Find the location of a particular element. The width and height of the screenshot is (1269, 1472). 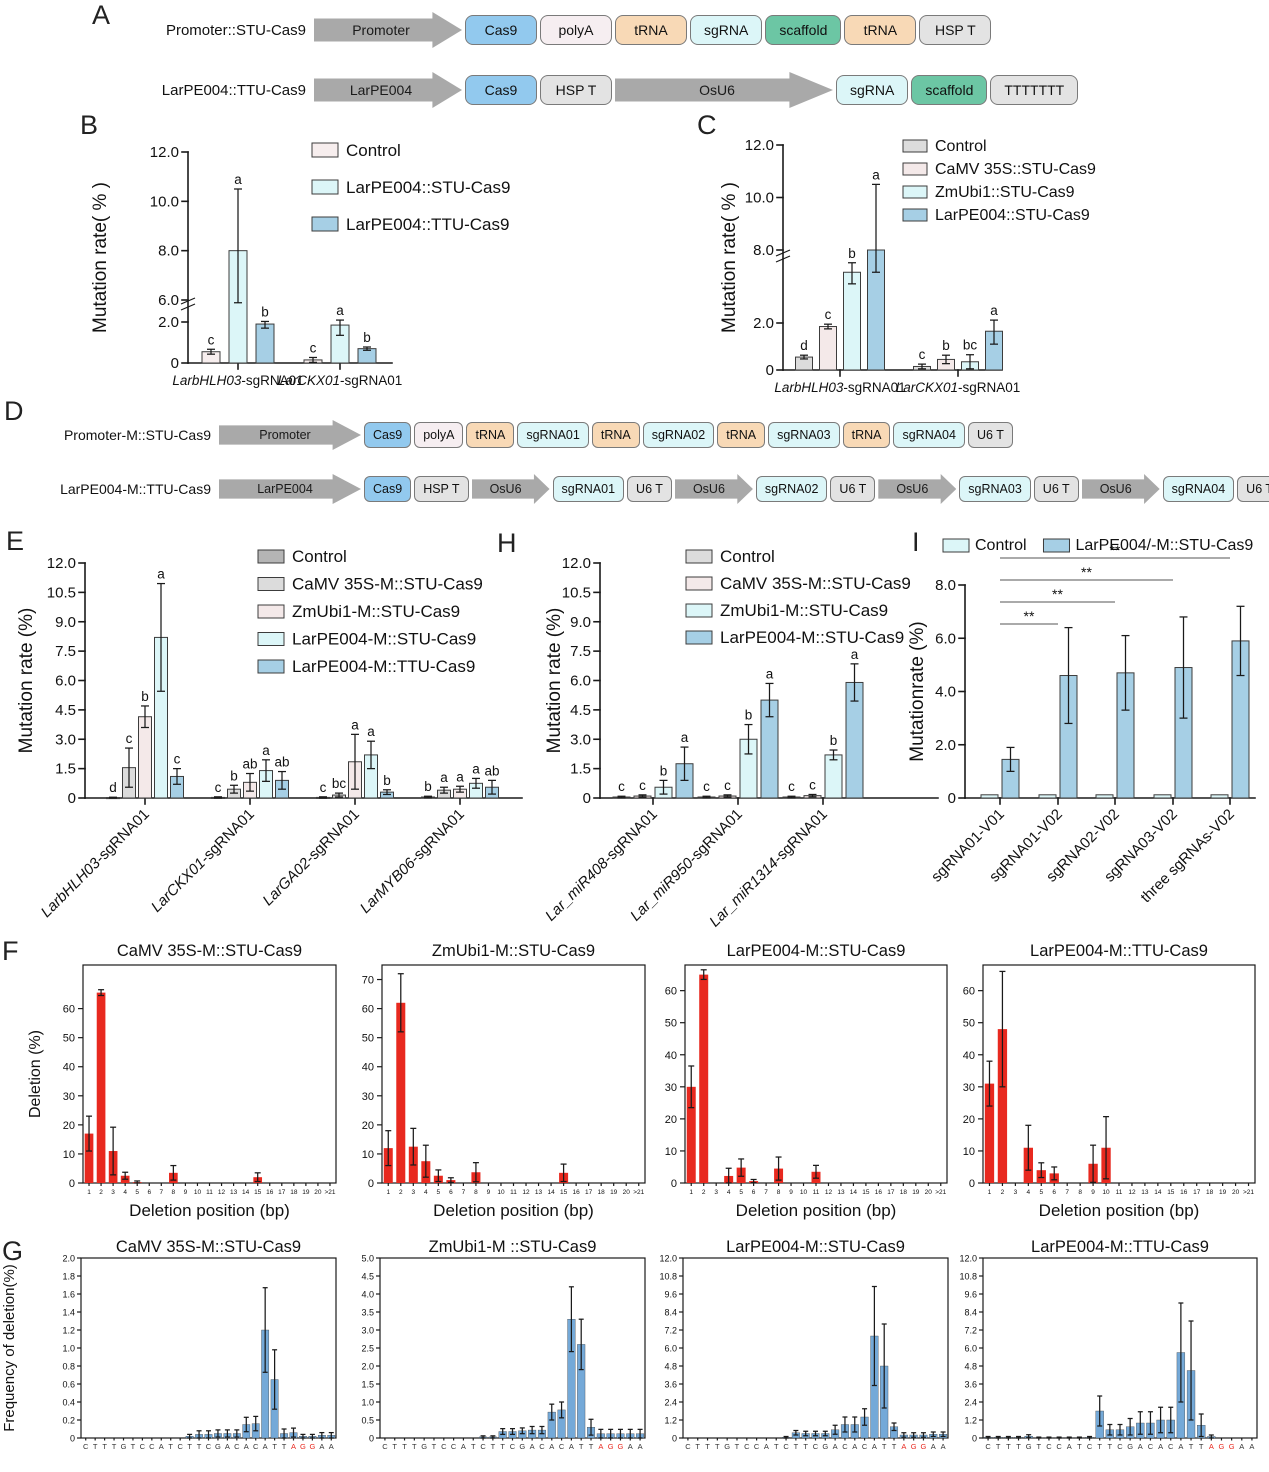

construct-box: sgRNA01 is located at coordinates (553, 435).